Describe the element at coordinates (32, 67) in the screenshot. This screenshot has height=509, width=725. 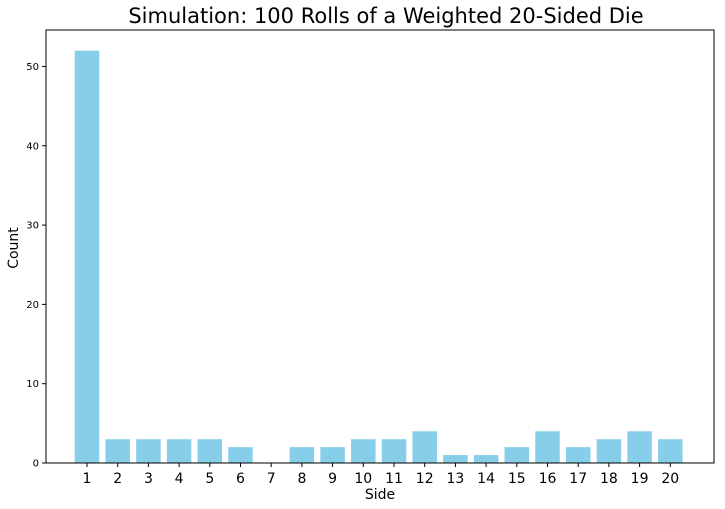
I see `y-tick-label-50: 50` at that location.